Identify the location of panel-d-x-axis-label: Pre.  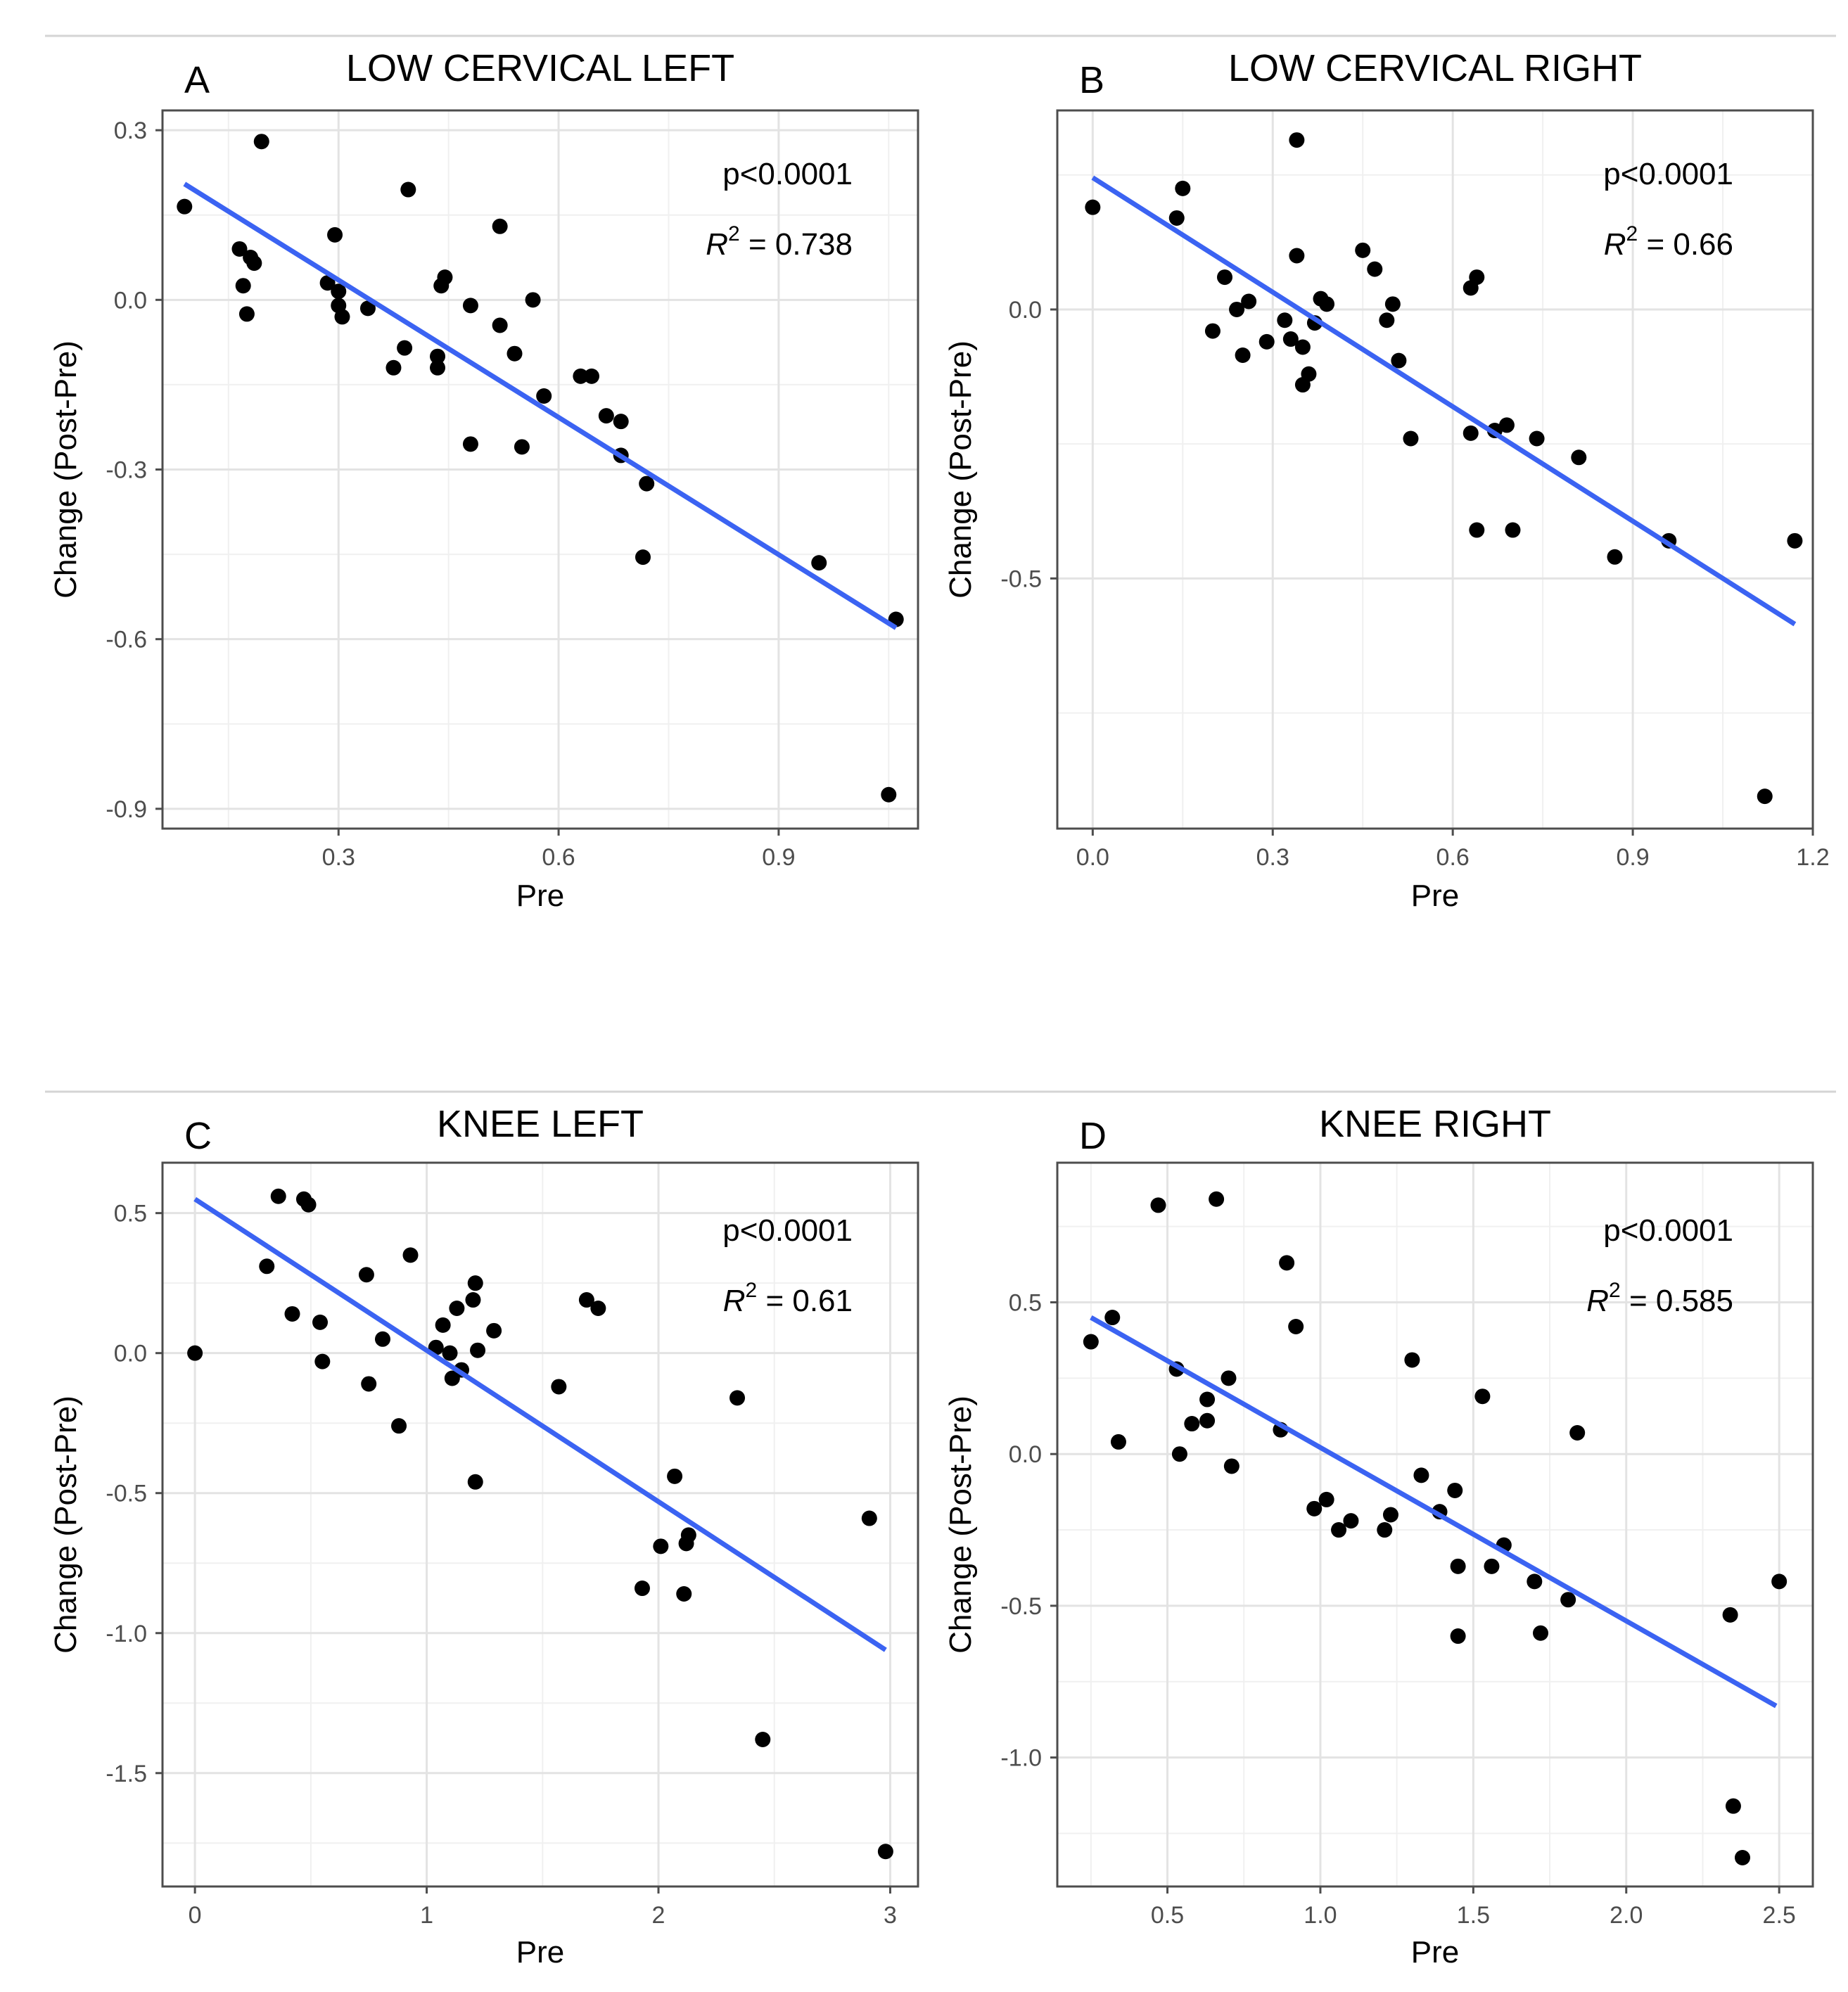
(1435, 1952).